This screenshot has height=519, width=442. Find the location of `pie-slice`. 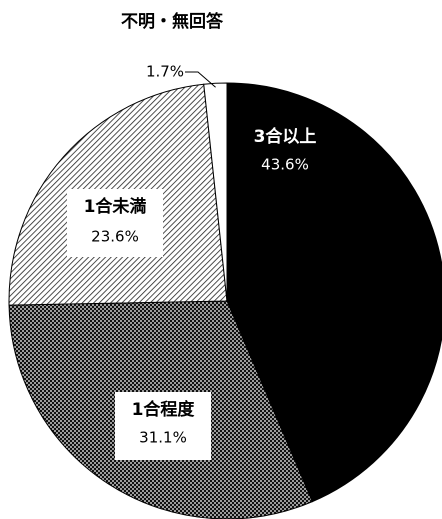

pie-slice is located at coordinates (215, 192).